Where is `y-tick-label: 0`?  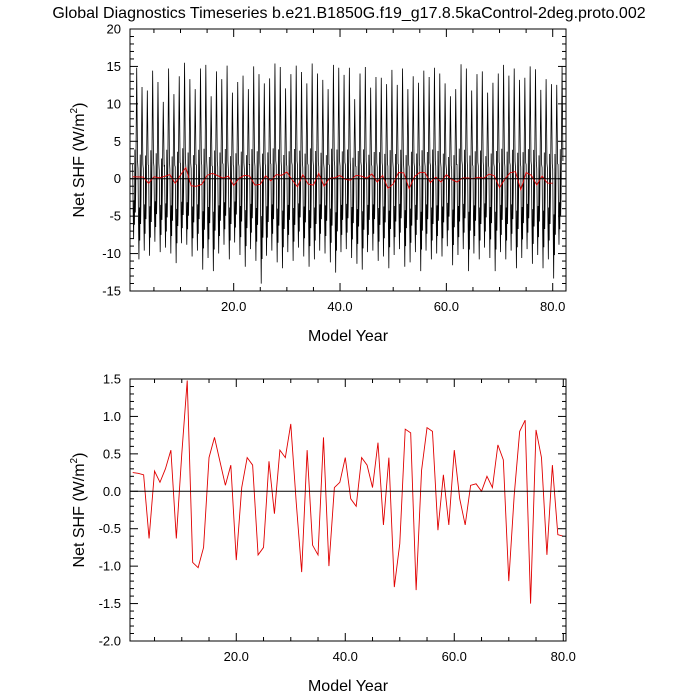 y-tick-label: 0 is located at coordinates (117, 178).